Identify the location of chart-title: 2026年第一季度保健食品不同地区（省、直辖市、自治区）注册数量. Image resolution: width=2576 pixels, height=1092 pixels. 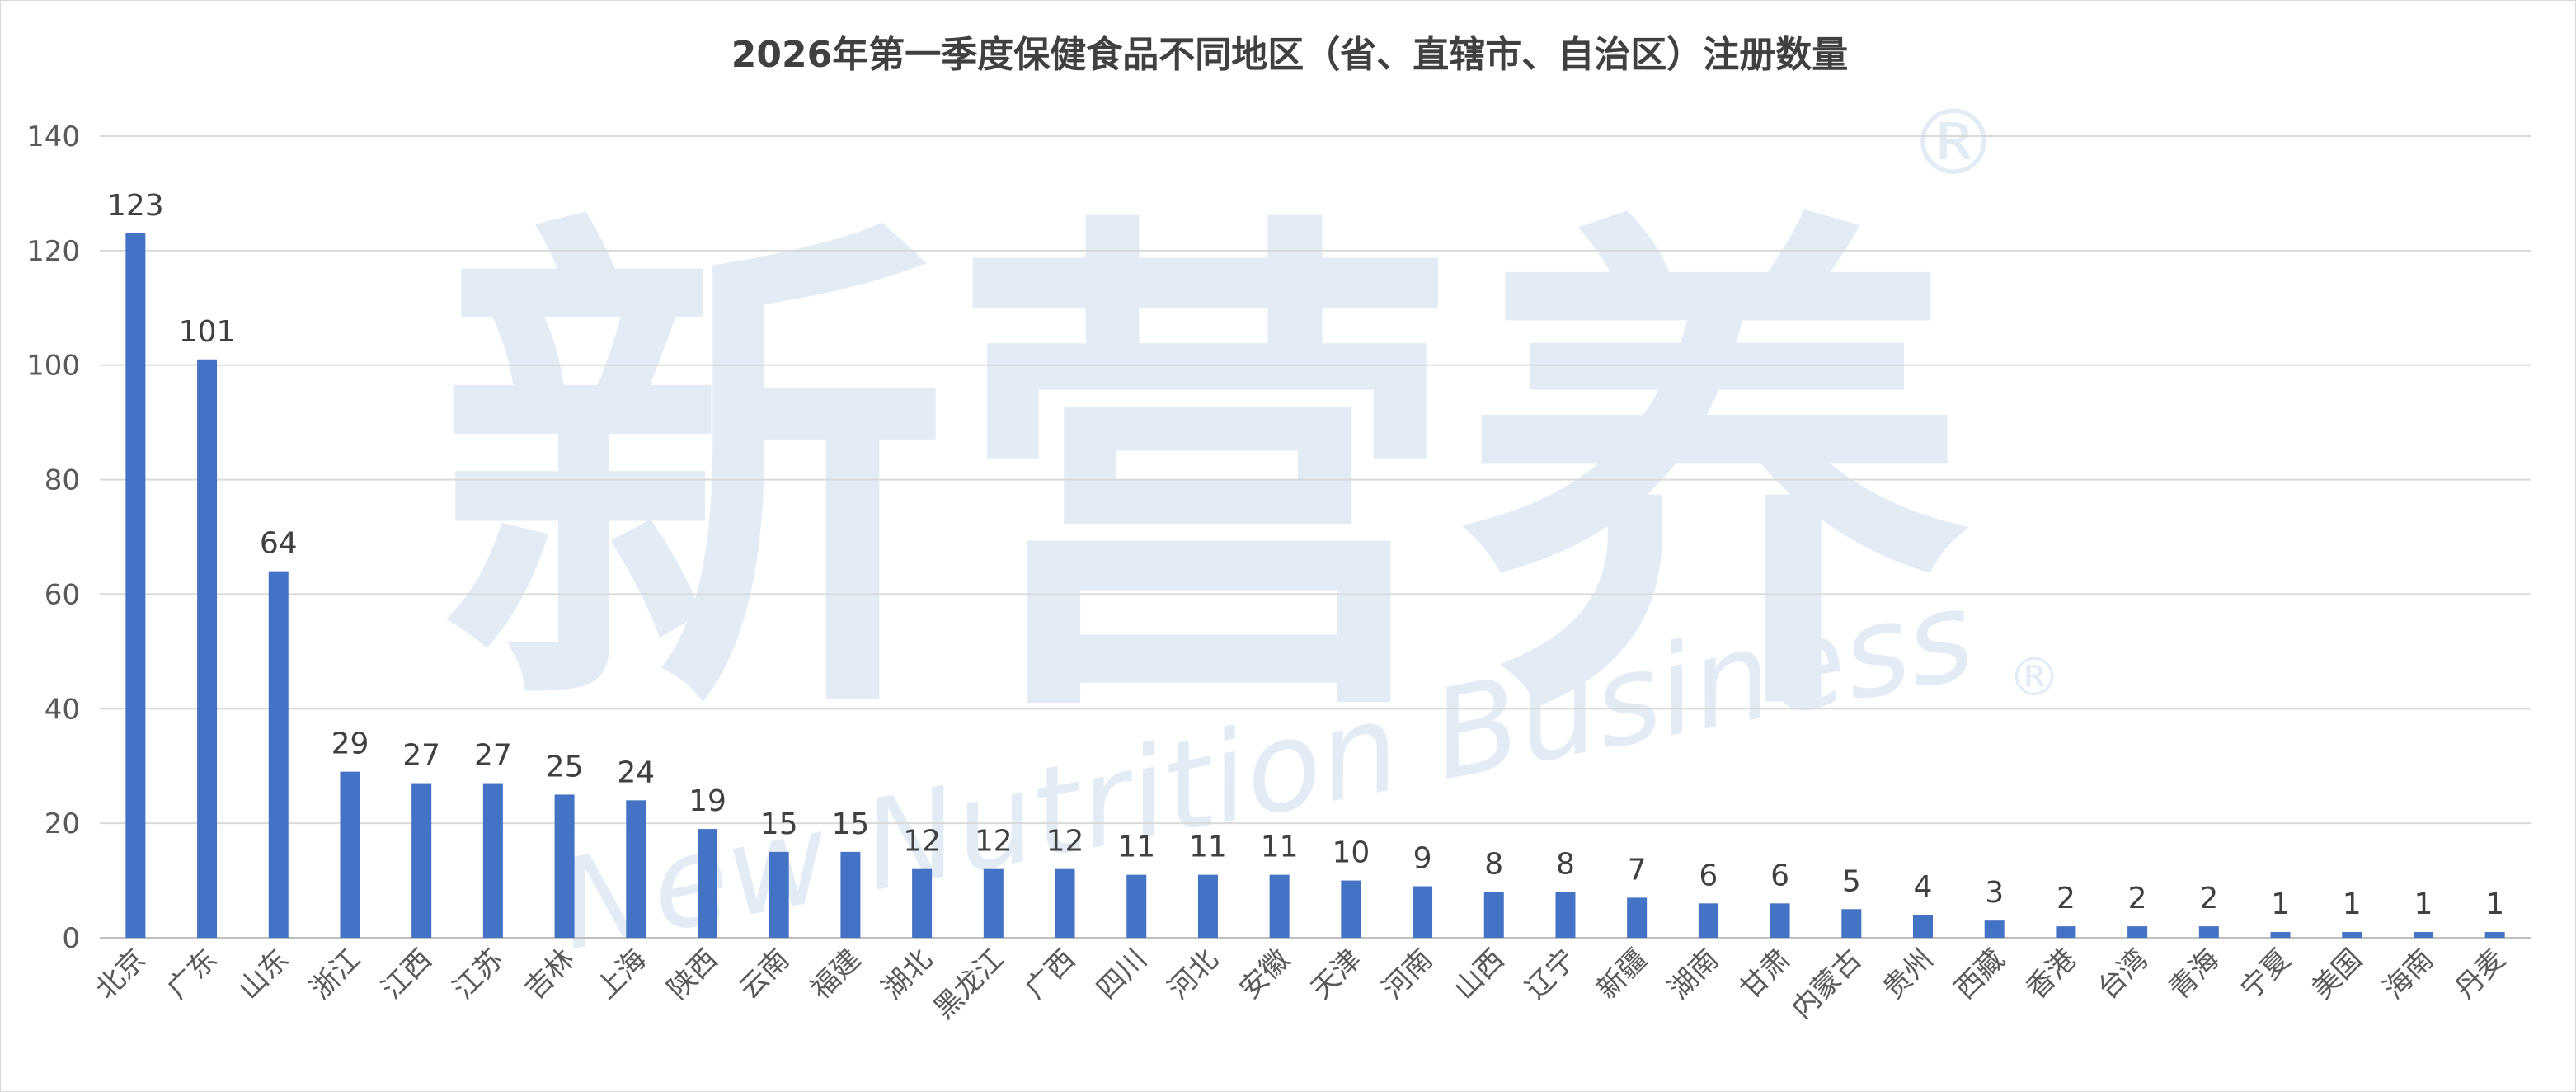
(1289, 55).